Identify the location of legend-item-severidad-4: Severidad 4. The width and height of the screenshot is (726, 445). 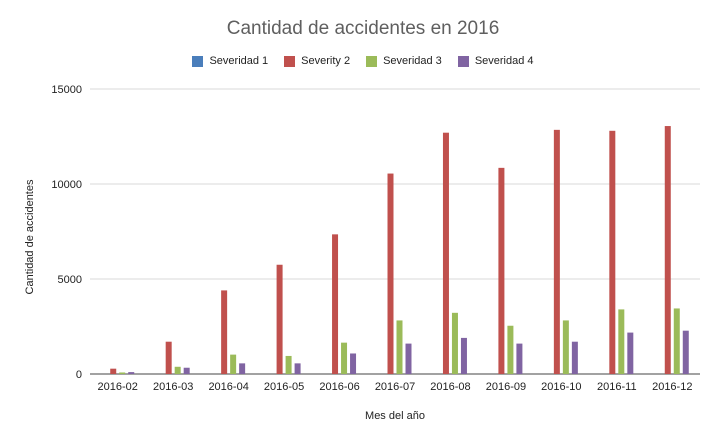
(495, 61).